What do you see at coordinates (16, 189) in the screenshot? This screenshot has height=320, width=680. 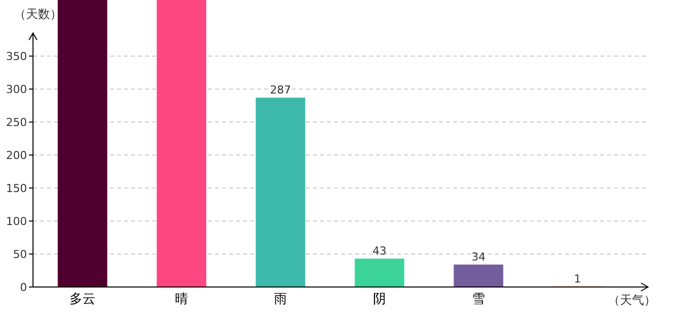 I see `y-tick-label: 150` at bounding box center [16, 189].